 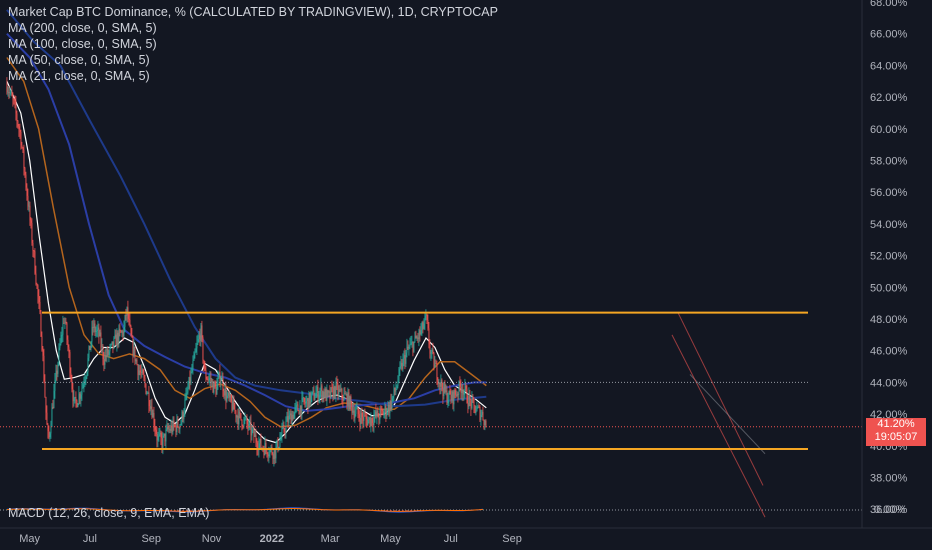 I want to click on channel-upper-line, so click(x=720, y=399).